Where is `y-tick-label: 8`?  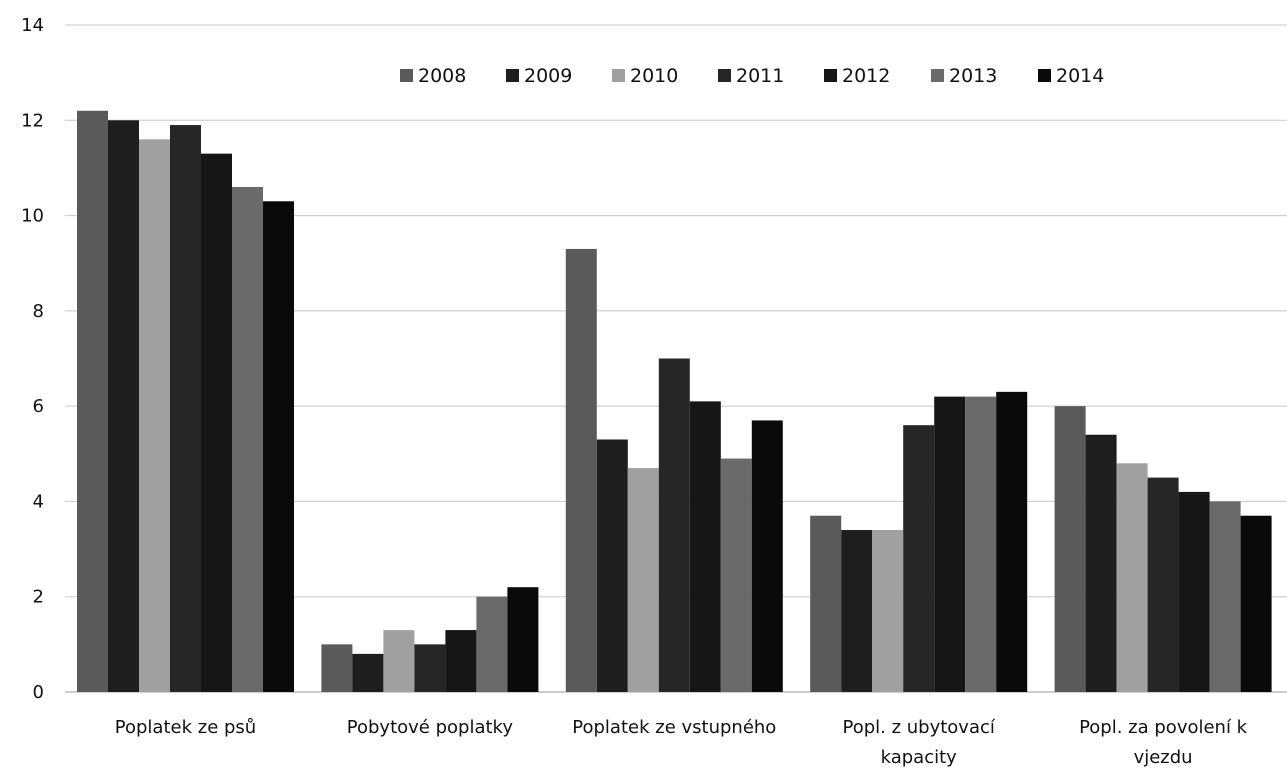
y-tick-label: 8 is located at coordinates (38, 311).